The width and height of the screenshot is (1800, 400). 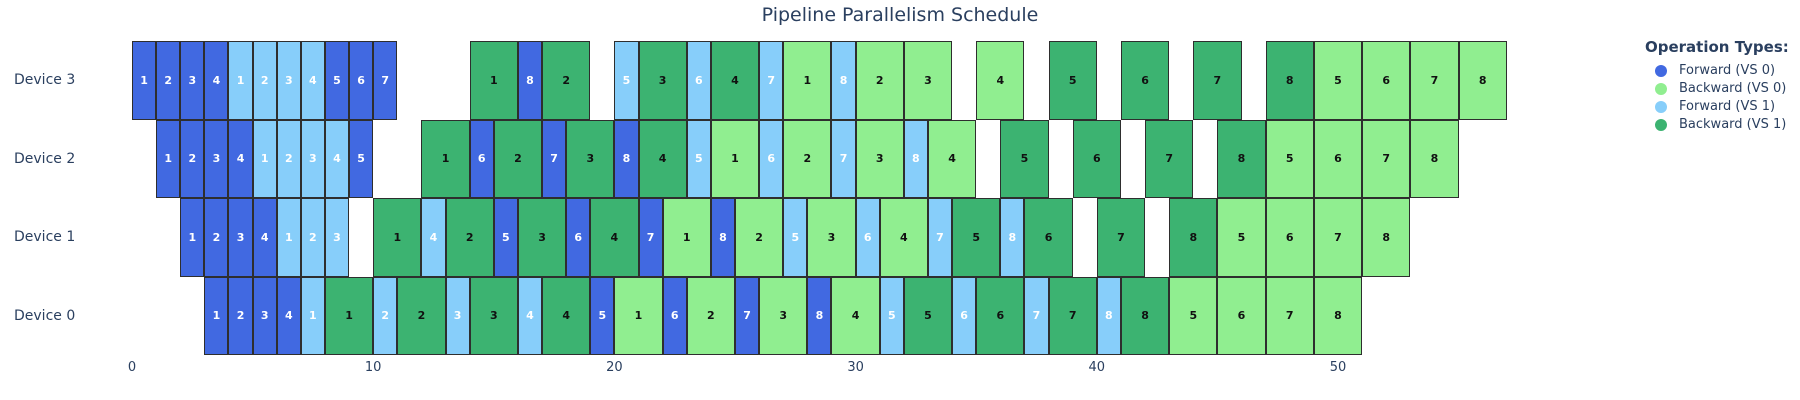 What do you see at coordinates (45, 315) in the screenshot?
I see `device-label-device-0: Device 0` at bounding box center [45, 315].